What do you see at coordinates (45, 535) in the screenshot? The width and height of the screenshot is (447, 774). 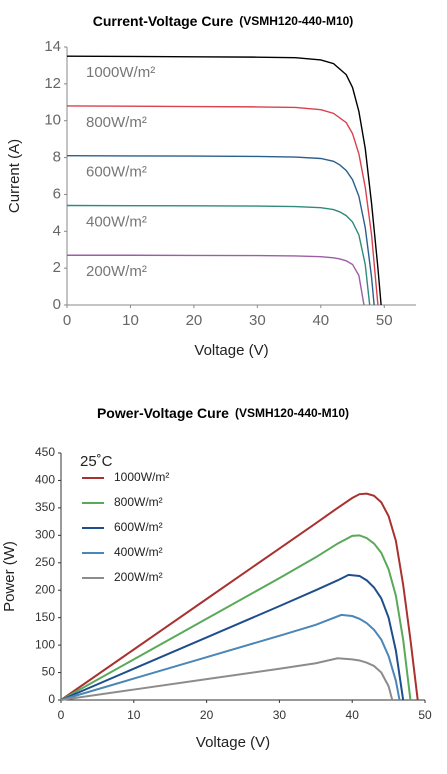 I see `y-tick-label: 300` at bounding box center [45, 535].